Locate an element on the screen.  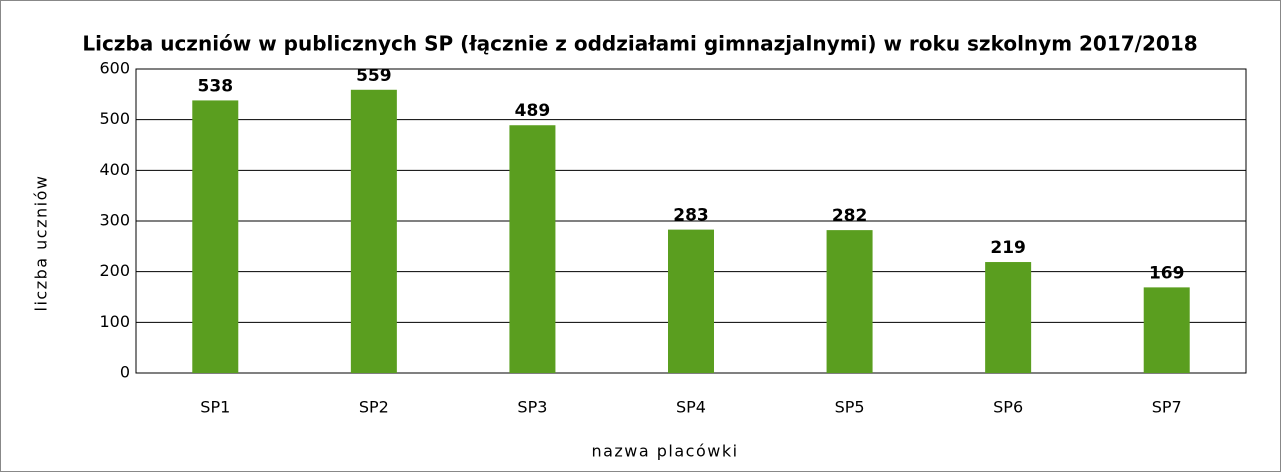
value-label: 282 is located at coordinates (850, 216).